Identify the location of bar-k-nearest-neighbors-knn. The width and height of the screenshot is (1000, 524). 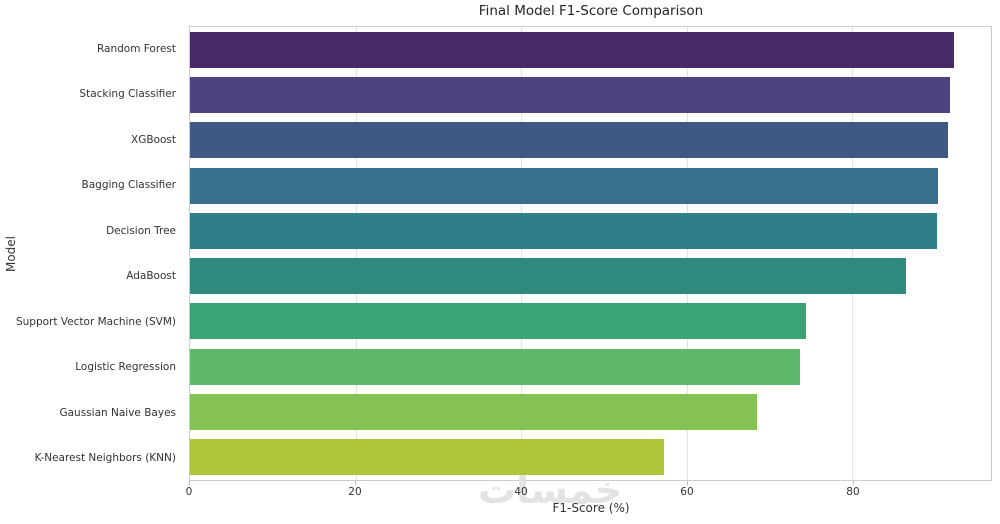
(427, 457).